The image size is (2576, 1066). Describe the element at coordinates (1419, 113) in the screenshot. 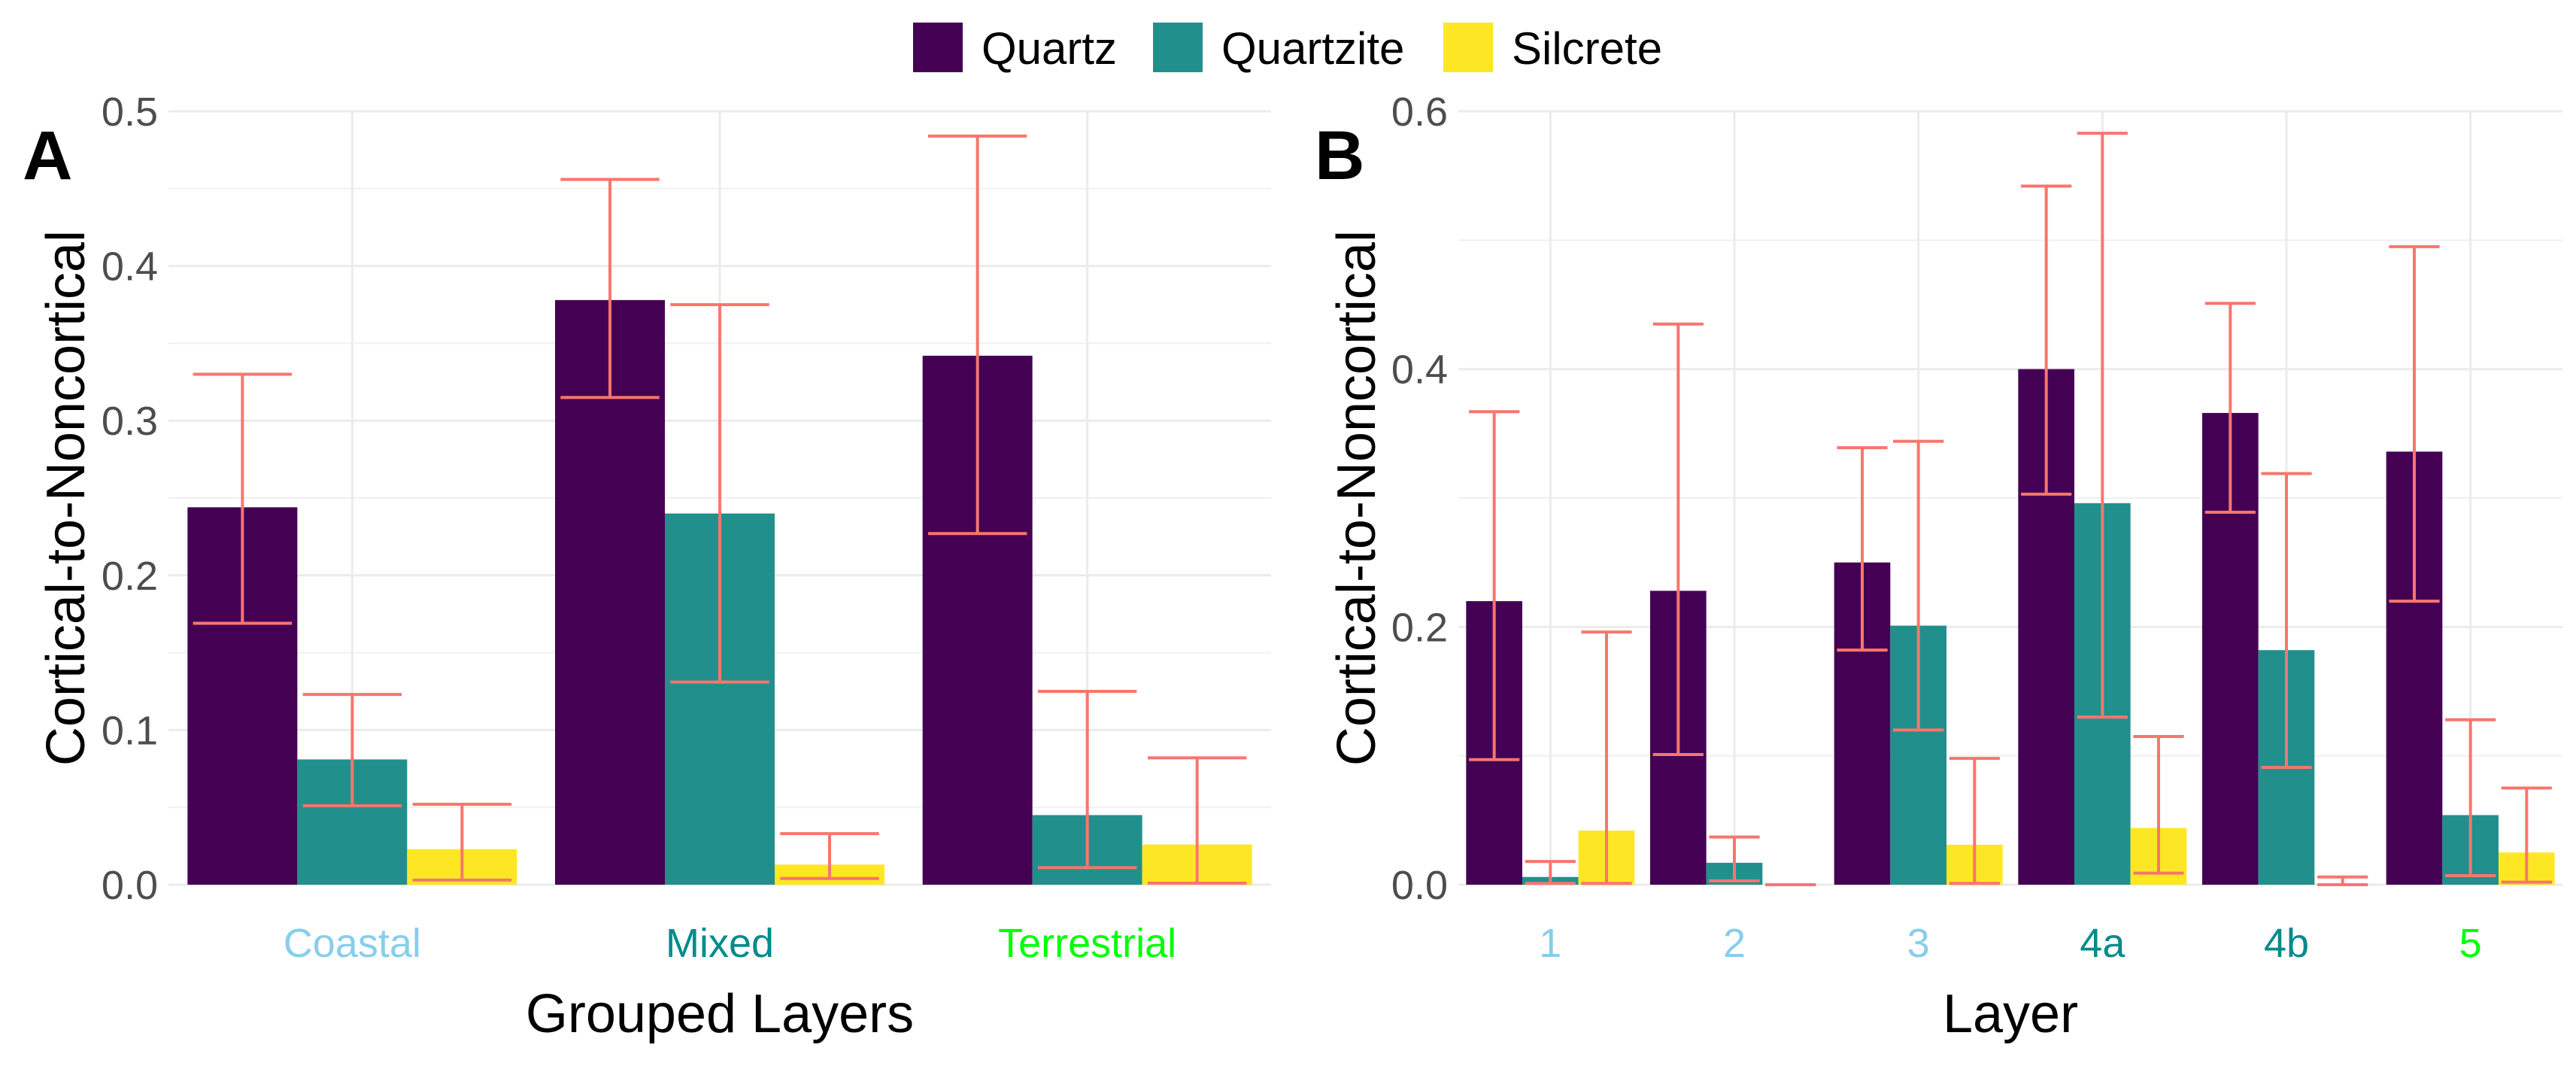

I see `y-tick-label: 0.6` at that location.